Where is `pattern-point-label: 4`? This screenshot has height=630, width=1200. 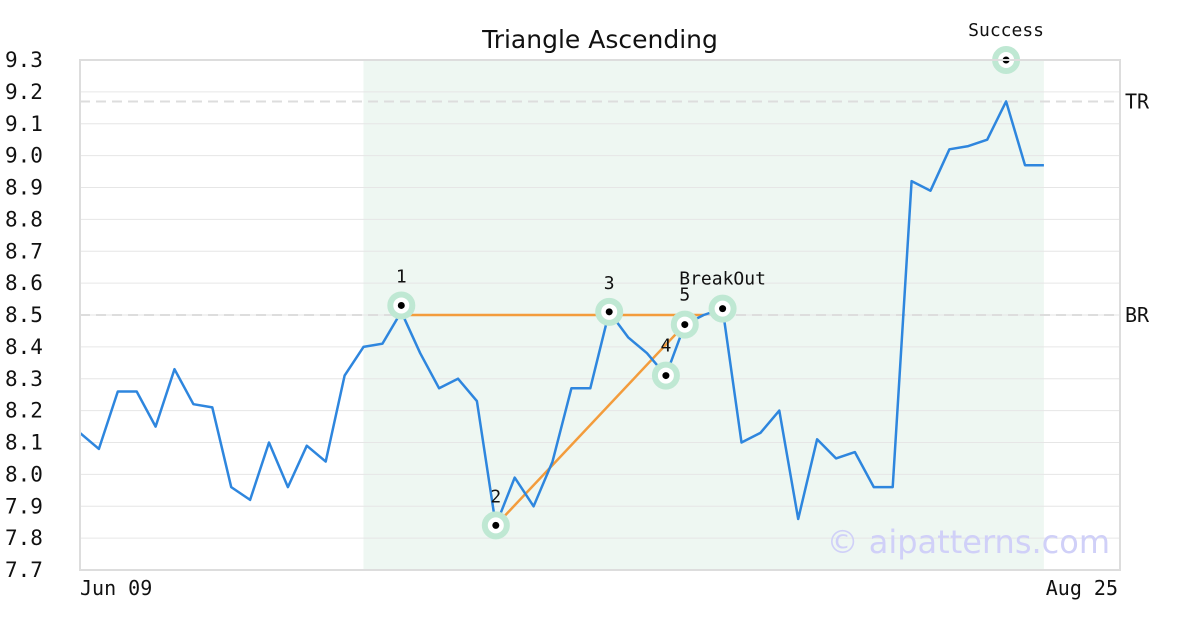 pattern-point-label: 4 is located at coordinates (665, 346).